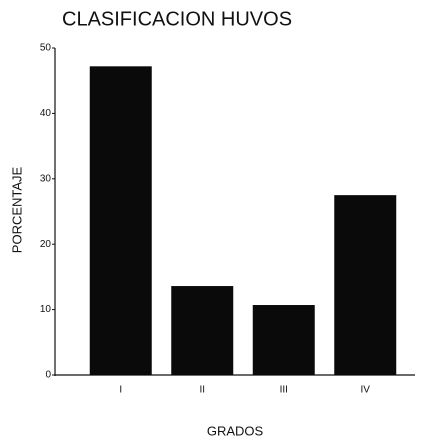 This screenshot has width=430, height=446. What do you see at coordinates (48, 375) in the screenshot?
I see `y-tick-label: 0` at bounding box center [48, 375].